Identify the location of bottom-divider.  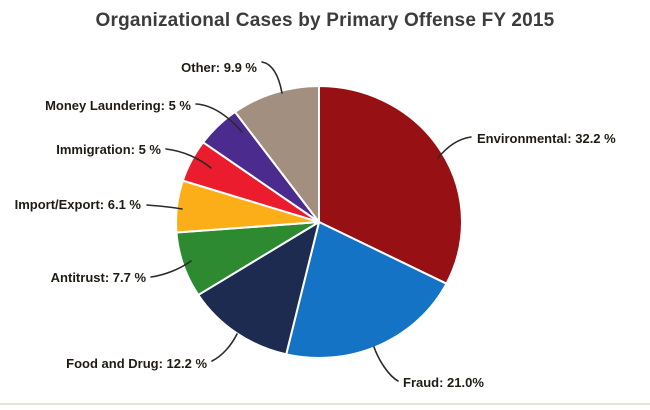
(325, 404).